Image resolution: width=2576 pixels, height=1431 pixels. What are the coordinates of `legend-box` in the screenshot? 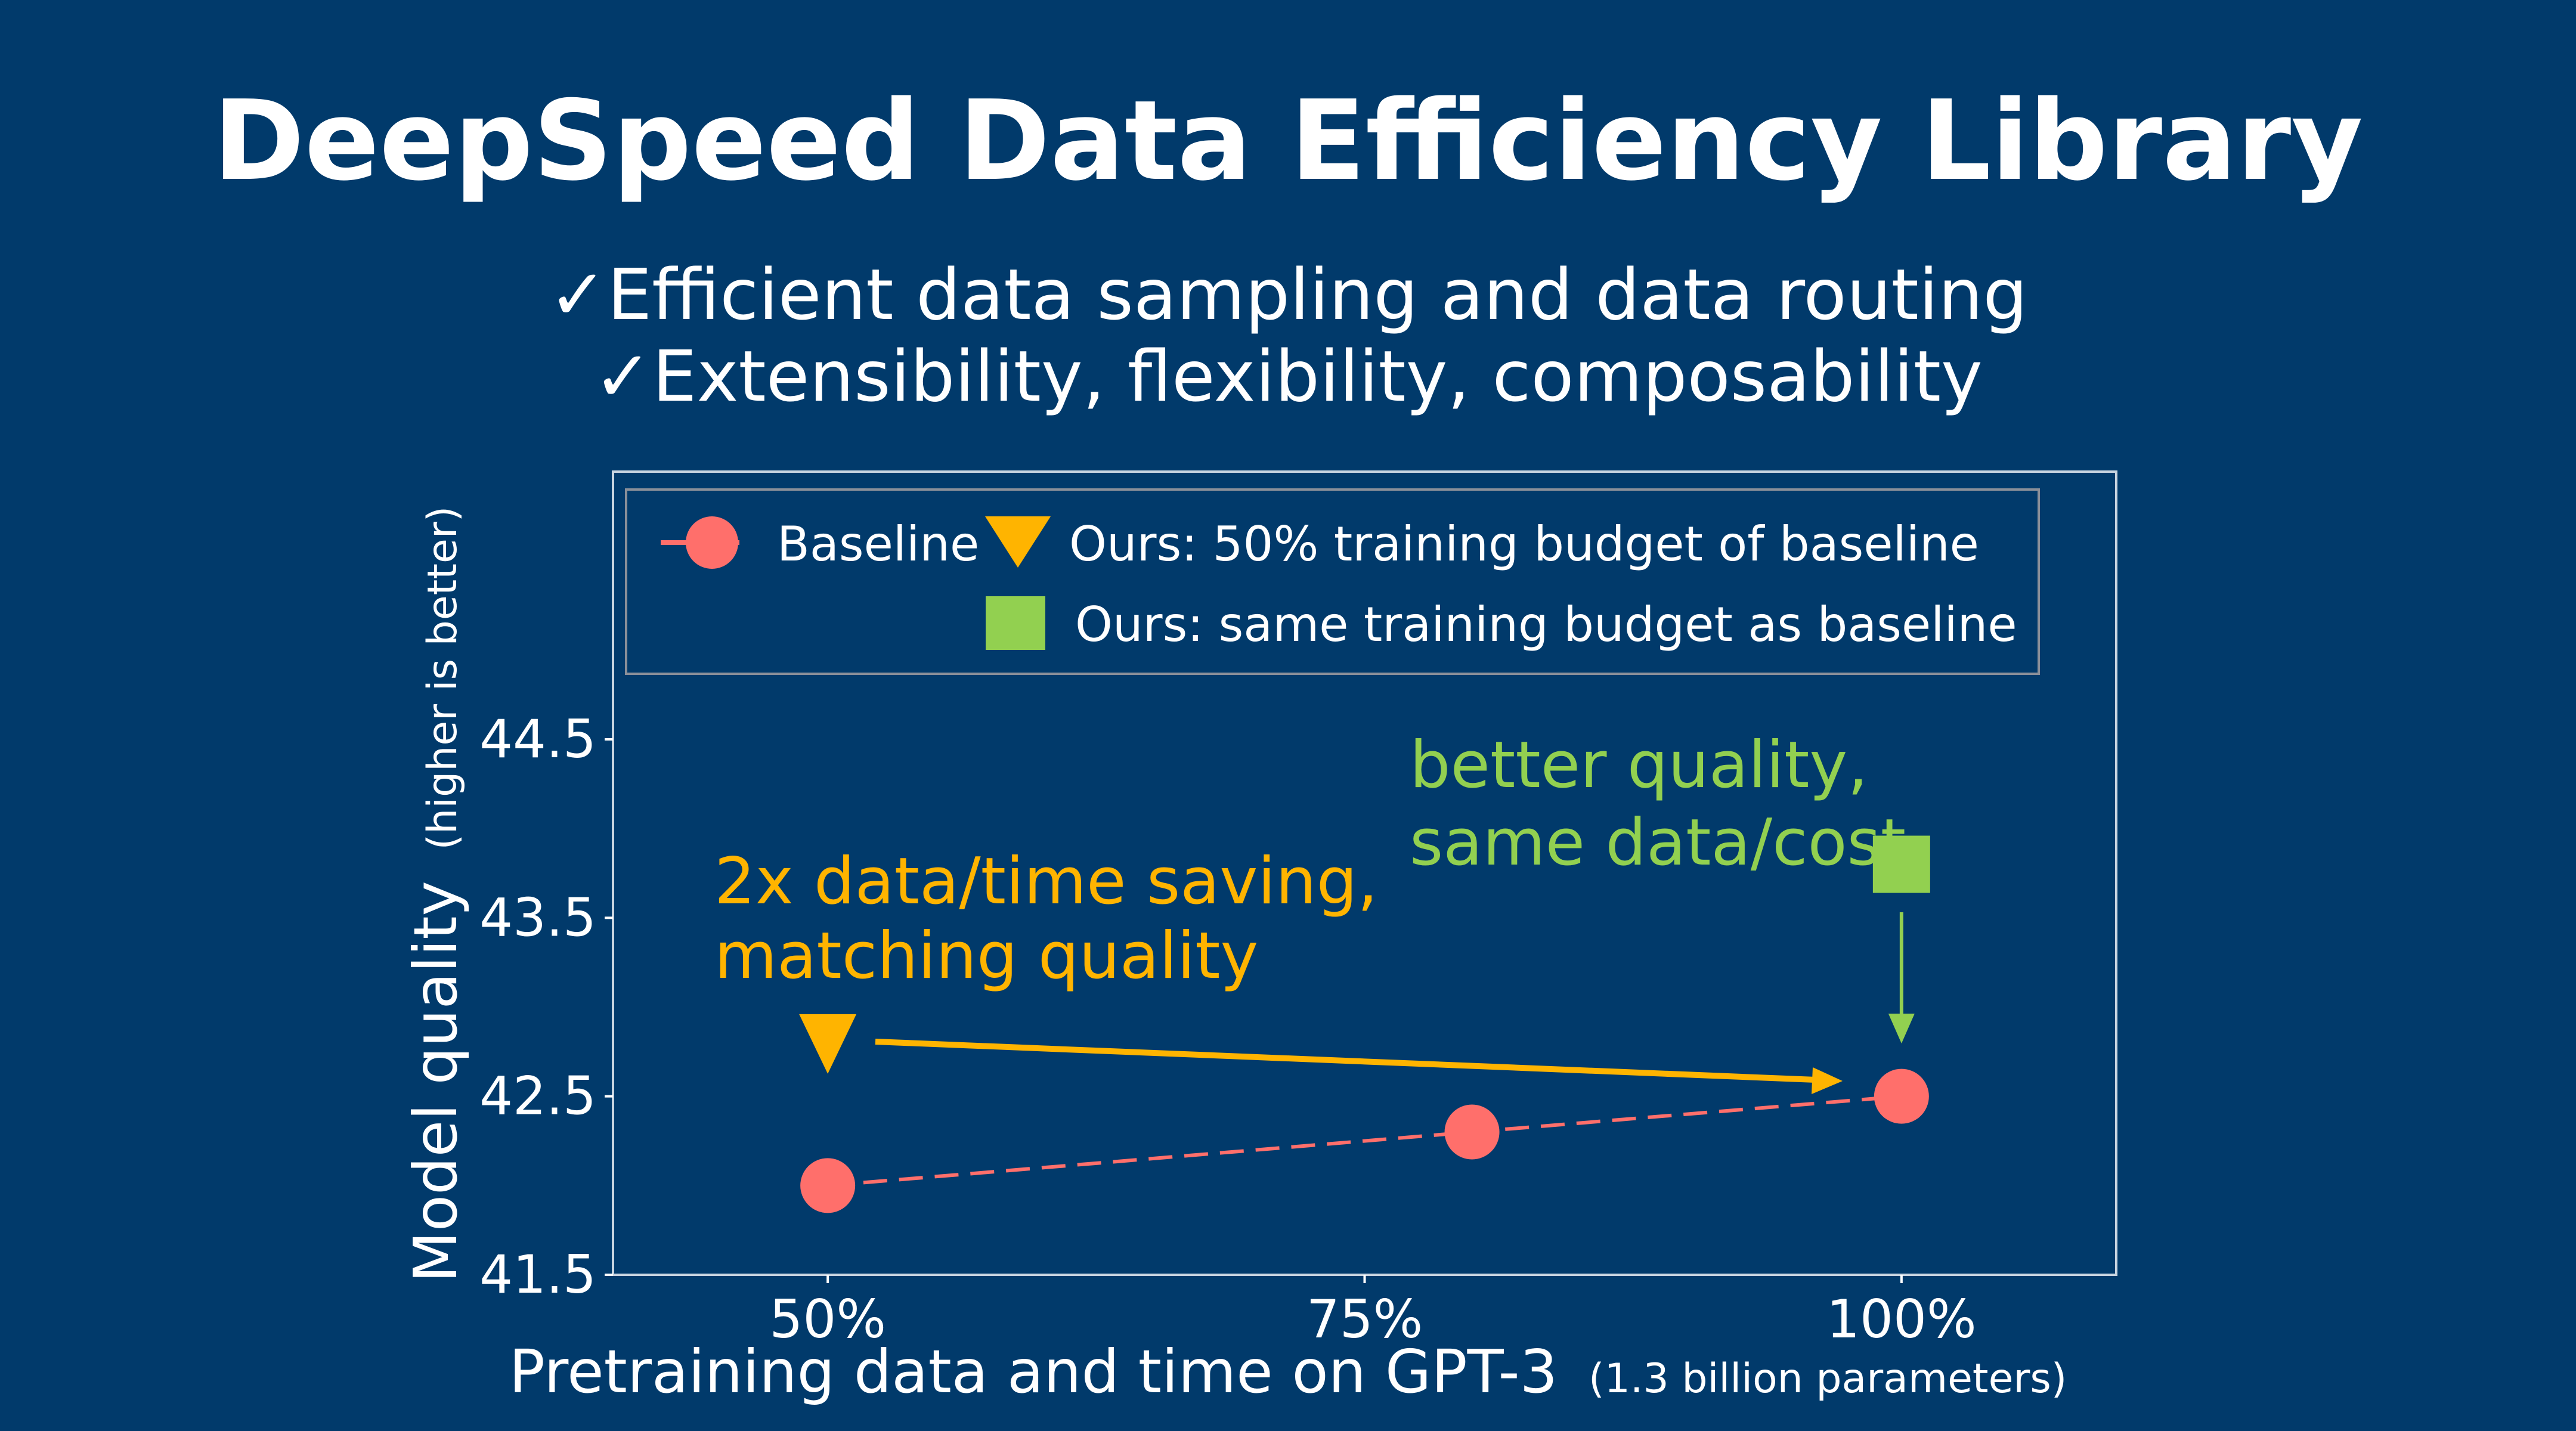 It's located at (1333, 581).